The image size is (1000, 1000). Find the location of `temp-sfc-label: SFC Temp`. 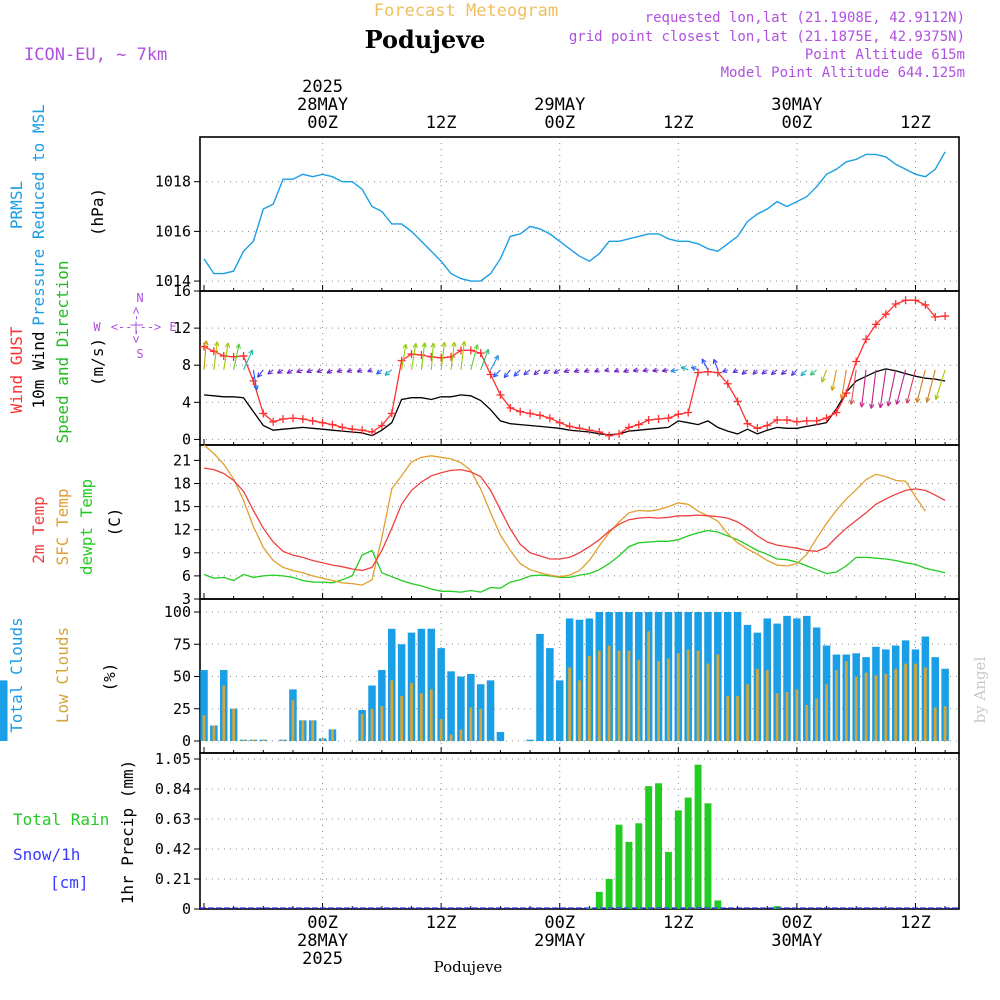

temp-sfc-label: SFC Temp is located at coordinates (62, 526).